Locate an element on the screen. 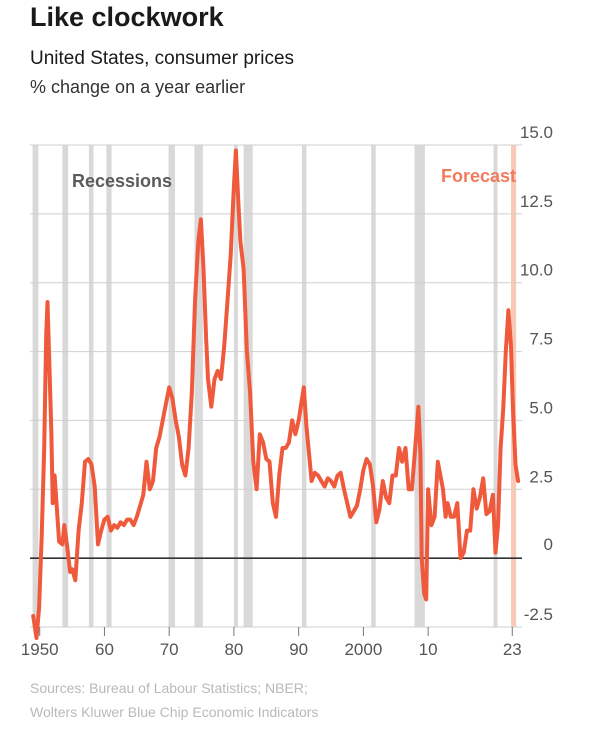  y-axis-labels: 15.0 12.5 10.0 7.5 5.0 2.5 0 -2.5 is located at coordinates (536, 373).